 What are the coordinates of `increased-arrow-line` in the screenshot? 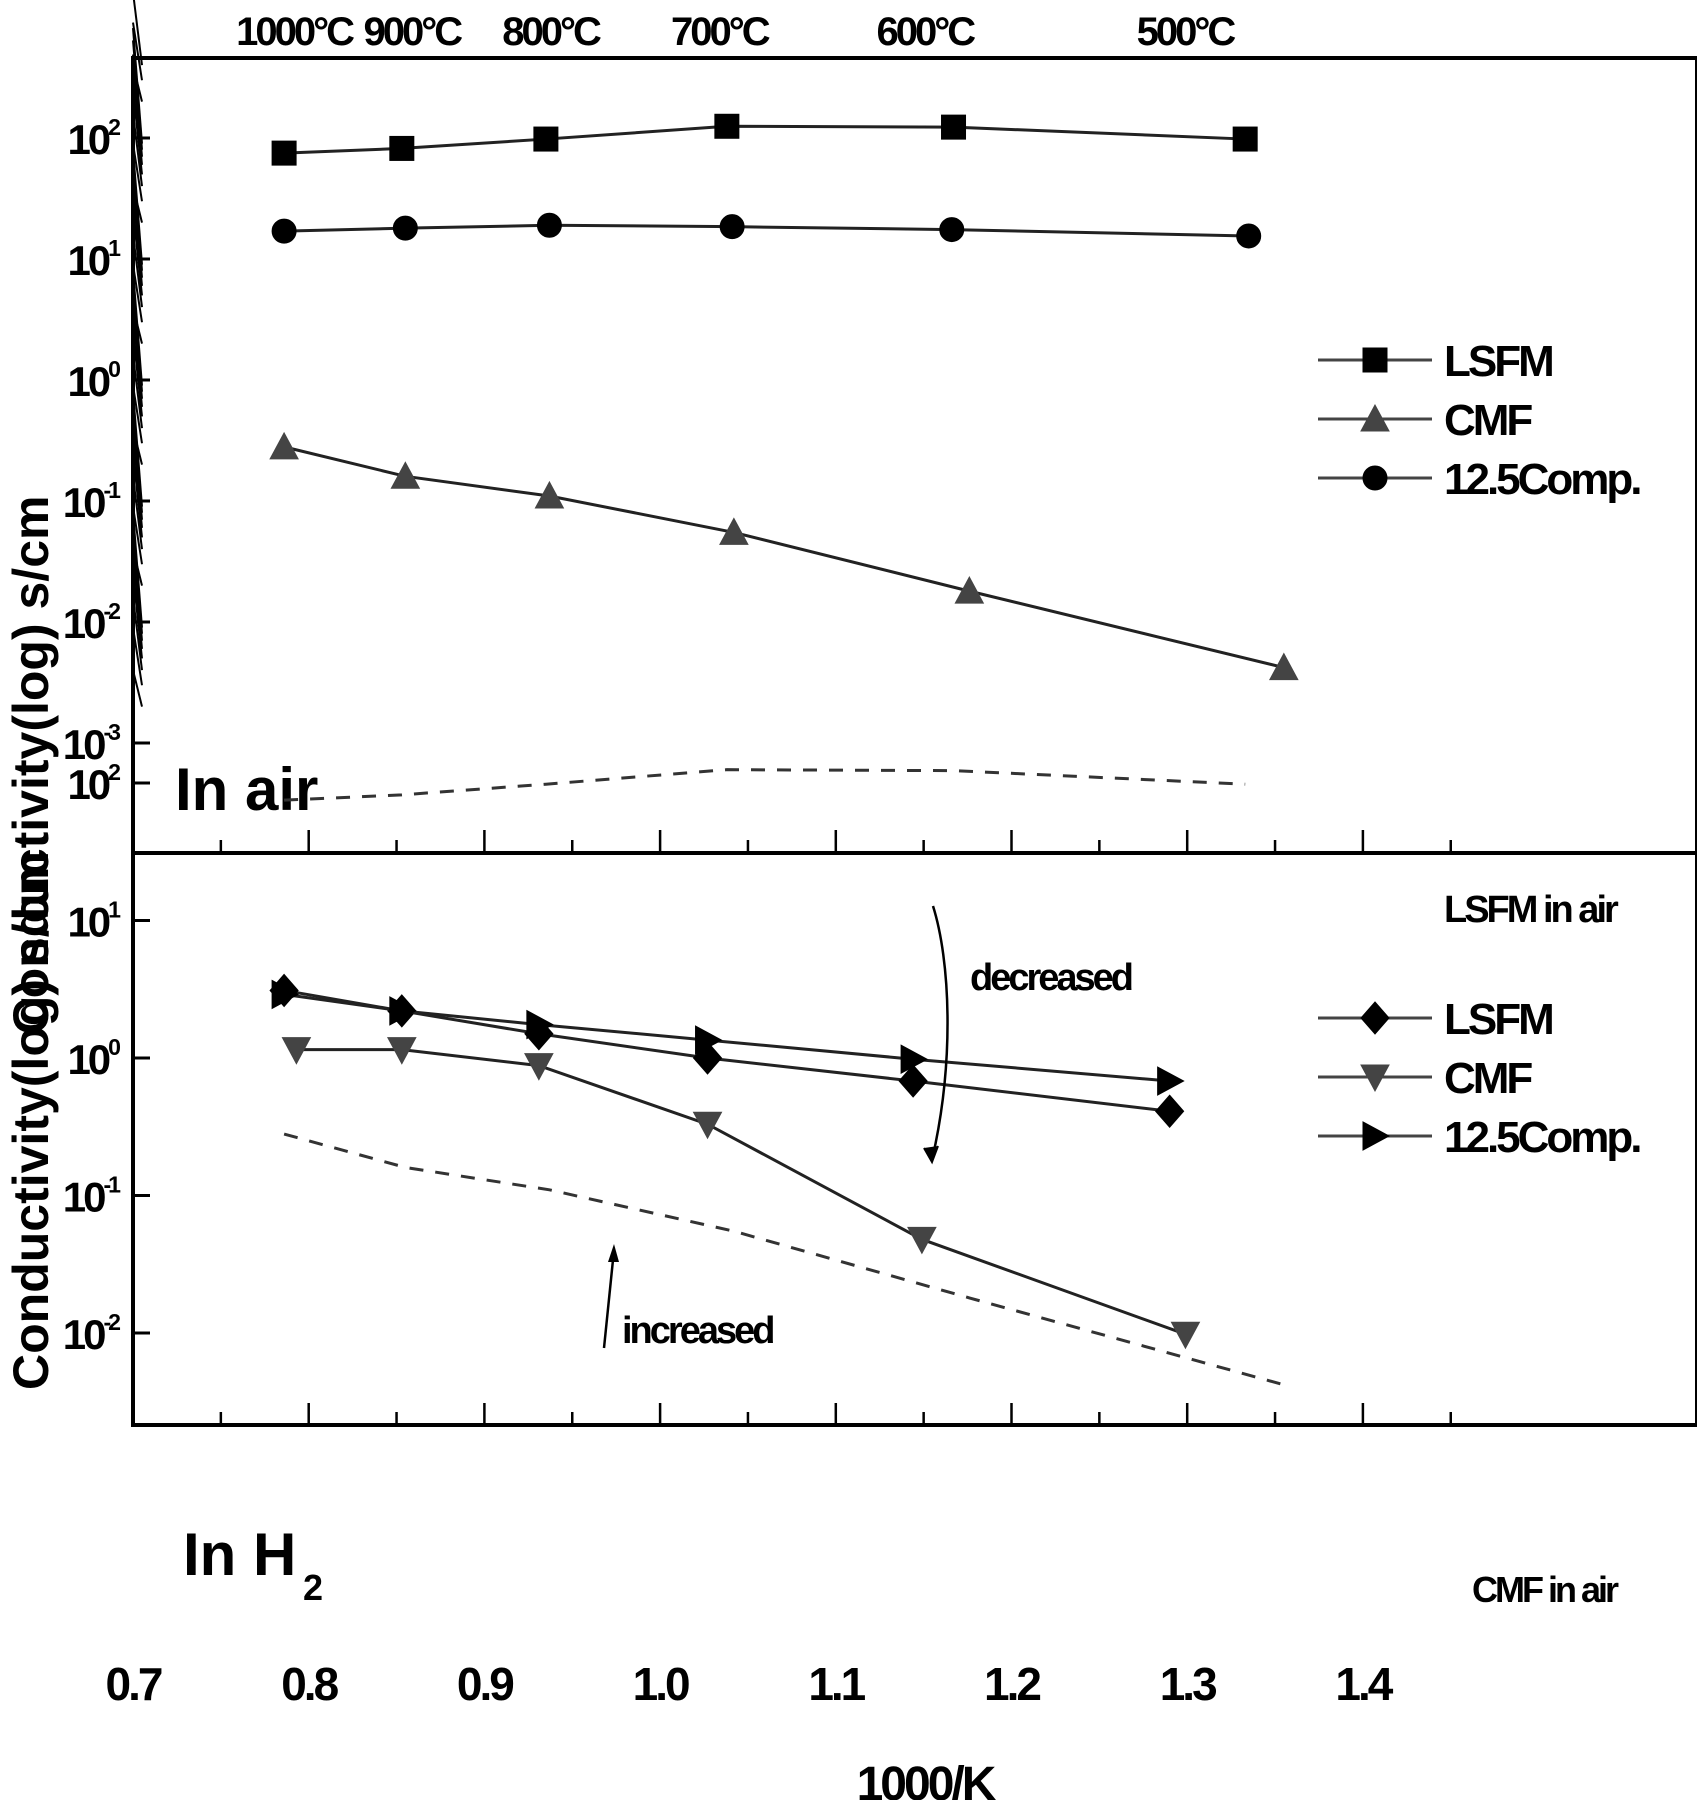 It's located at (609, 1299).